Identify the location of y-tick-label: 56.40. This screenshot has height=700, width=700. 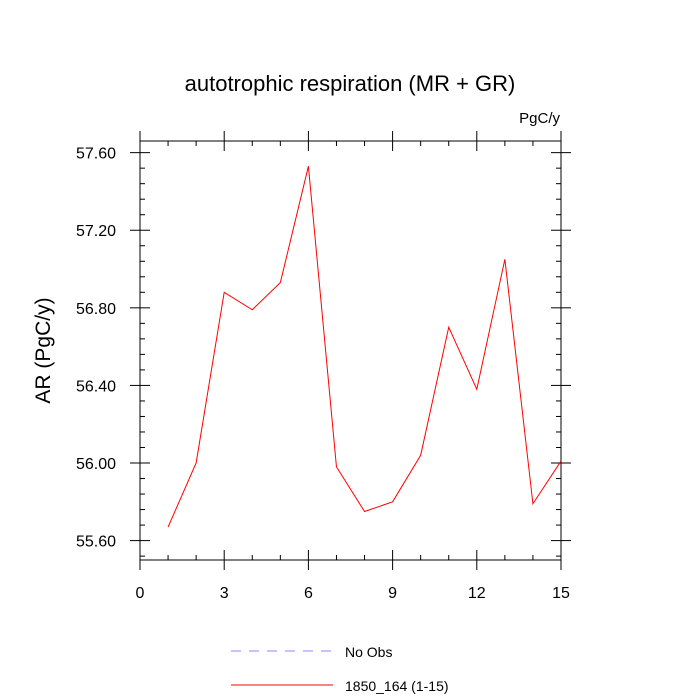
(96, 386).